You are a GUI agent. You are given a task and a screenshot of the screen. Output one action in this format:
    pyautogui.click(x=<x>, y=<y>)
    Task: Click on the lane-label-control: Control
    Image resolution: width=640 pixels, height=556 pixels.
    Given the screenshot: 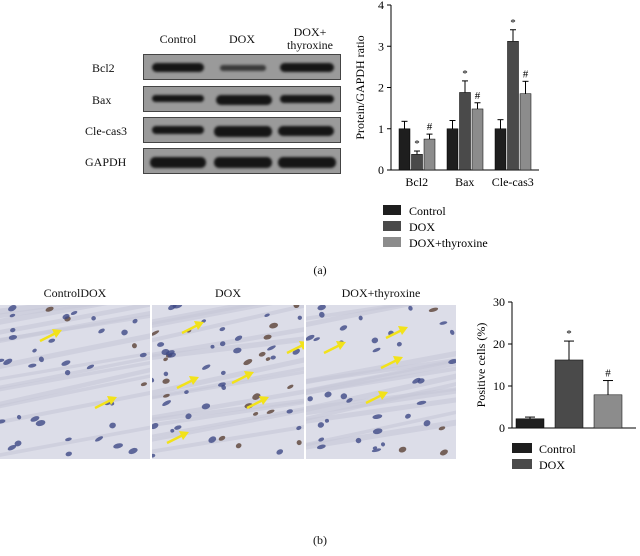 What is the action you would take?
    pyautogui.click(x=178, y=39)
    